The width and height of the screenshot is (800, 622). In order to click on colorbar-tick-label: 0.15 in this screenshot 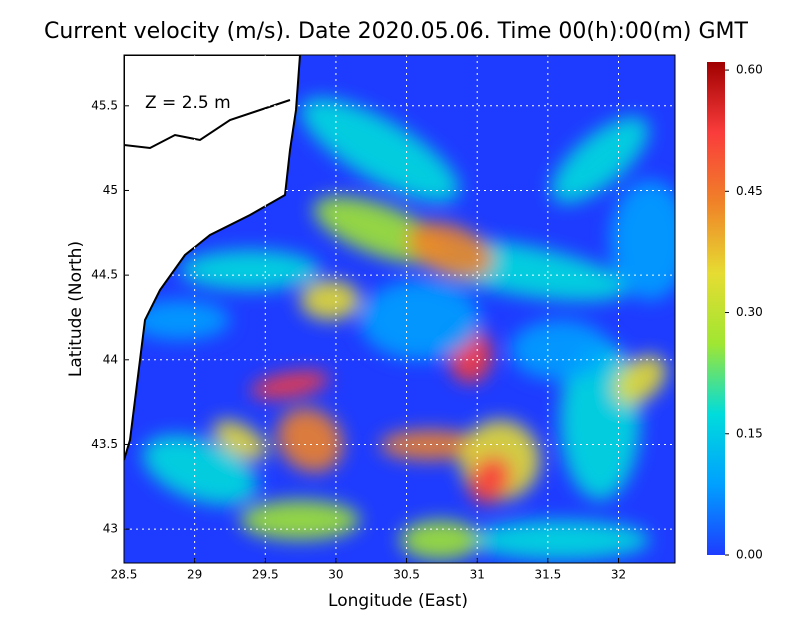, I will do `click(749, 433)`.